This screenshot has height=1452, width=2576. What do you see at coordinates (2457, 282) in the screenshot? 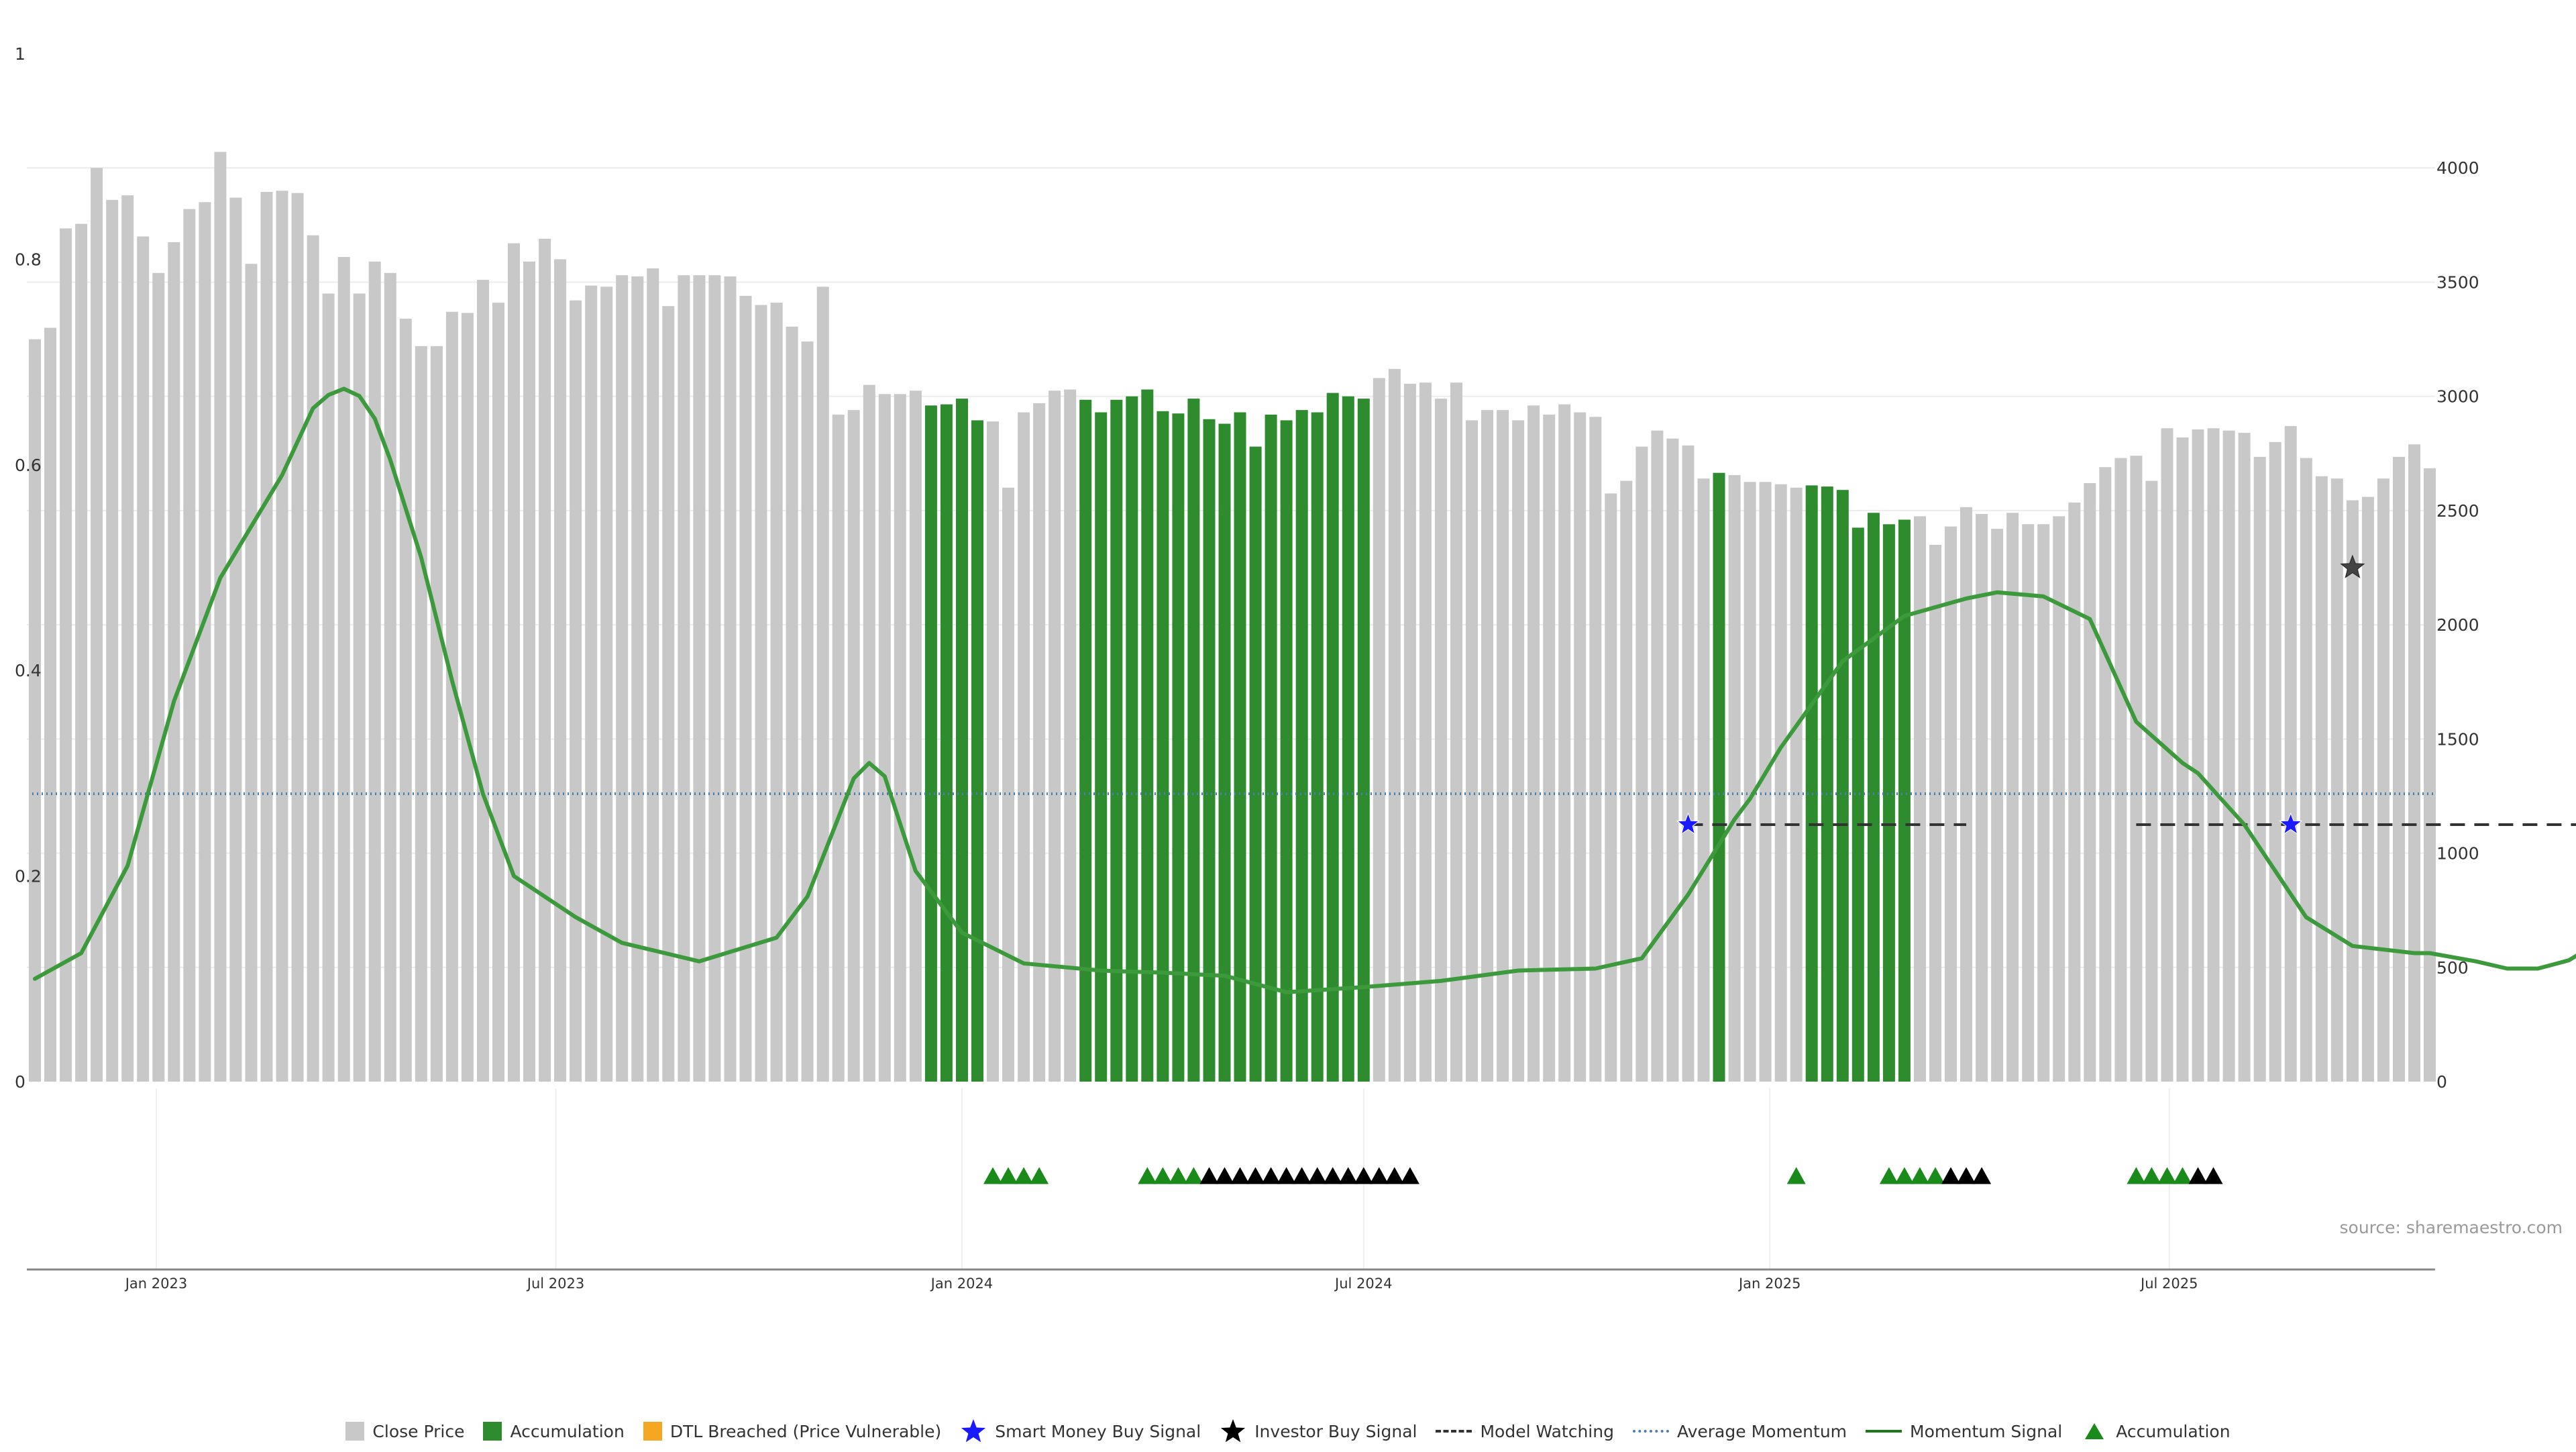
I see `right-tick-label: 3500` at bounding box center [2457, 282].